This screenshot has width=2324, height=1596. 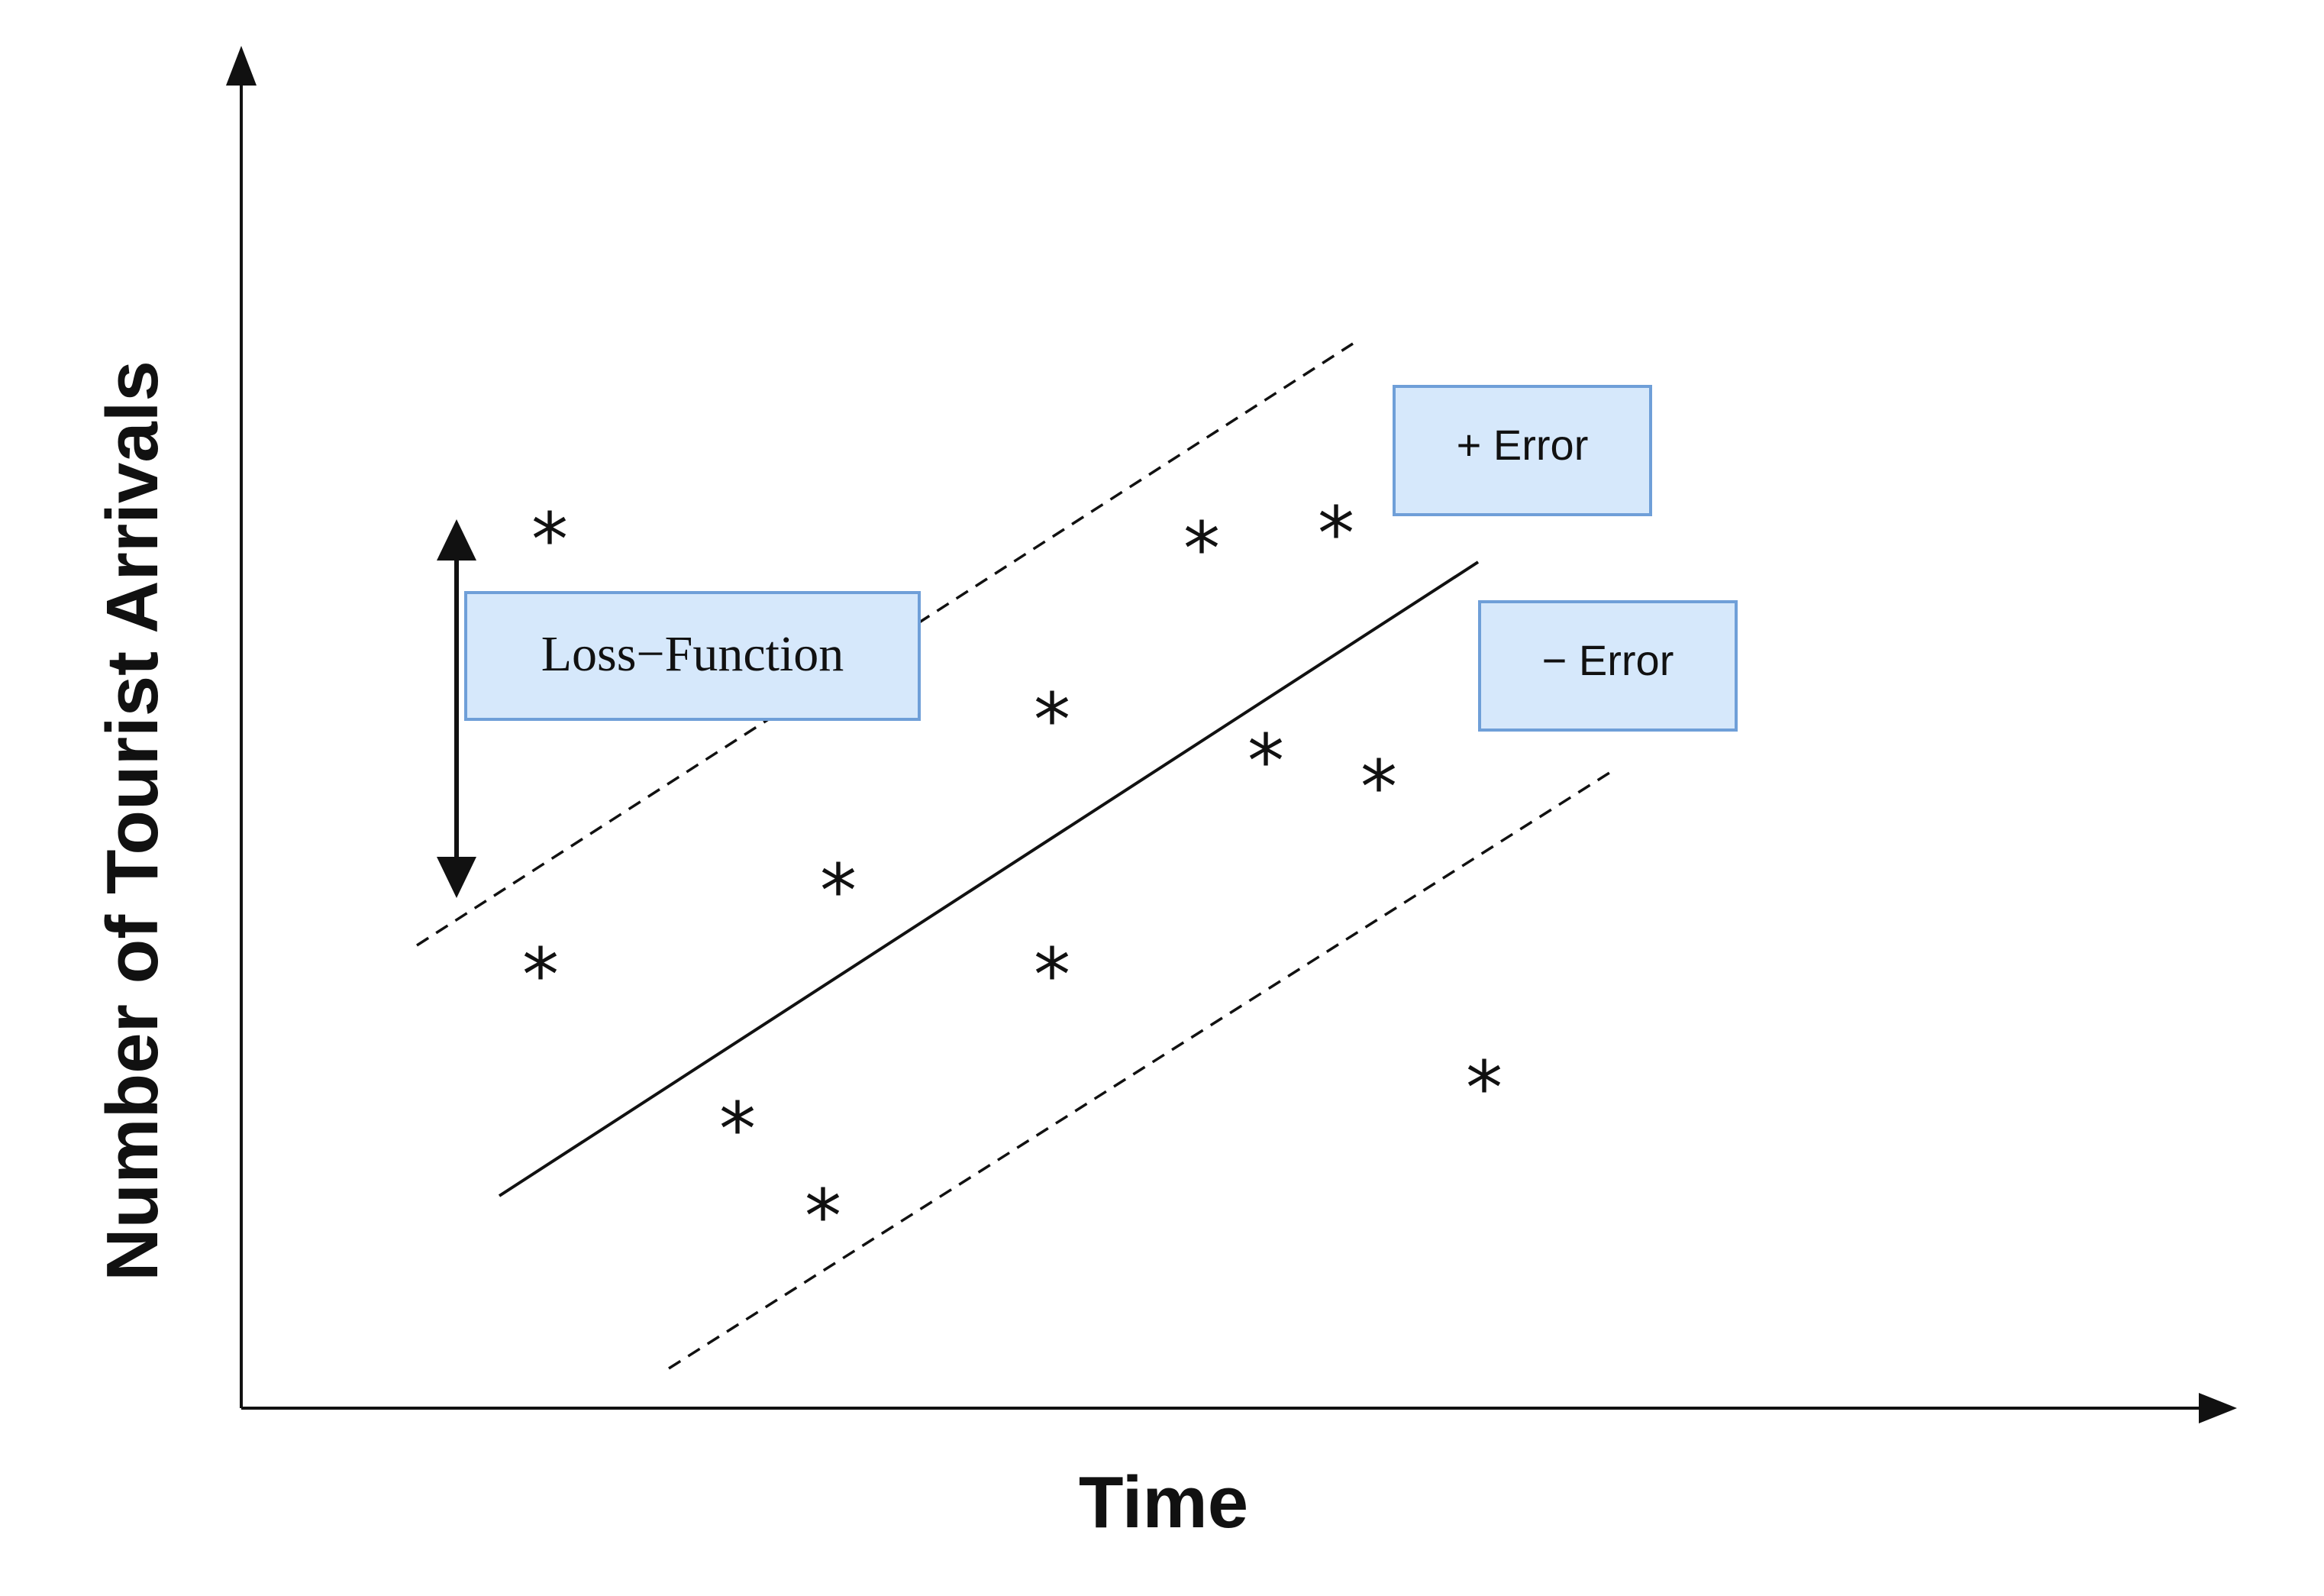 What do you see at coordinates (1608, 660) in the screenshot?
I see `minus-error-label: − Error` at bounding box center [1608, 660].